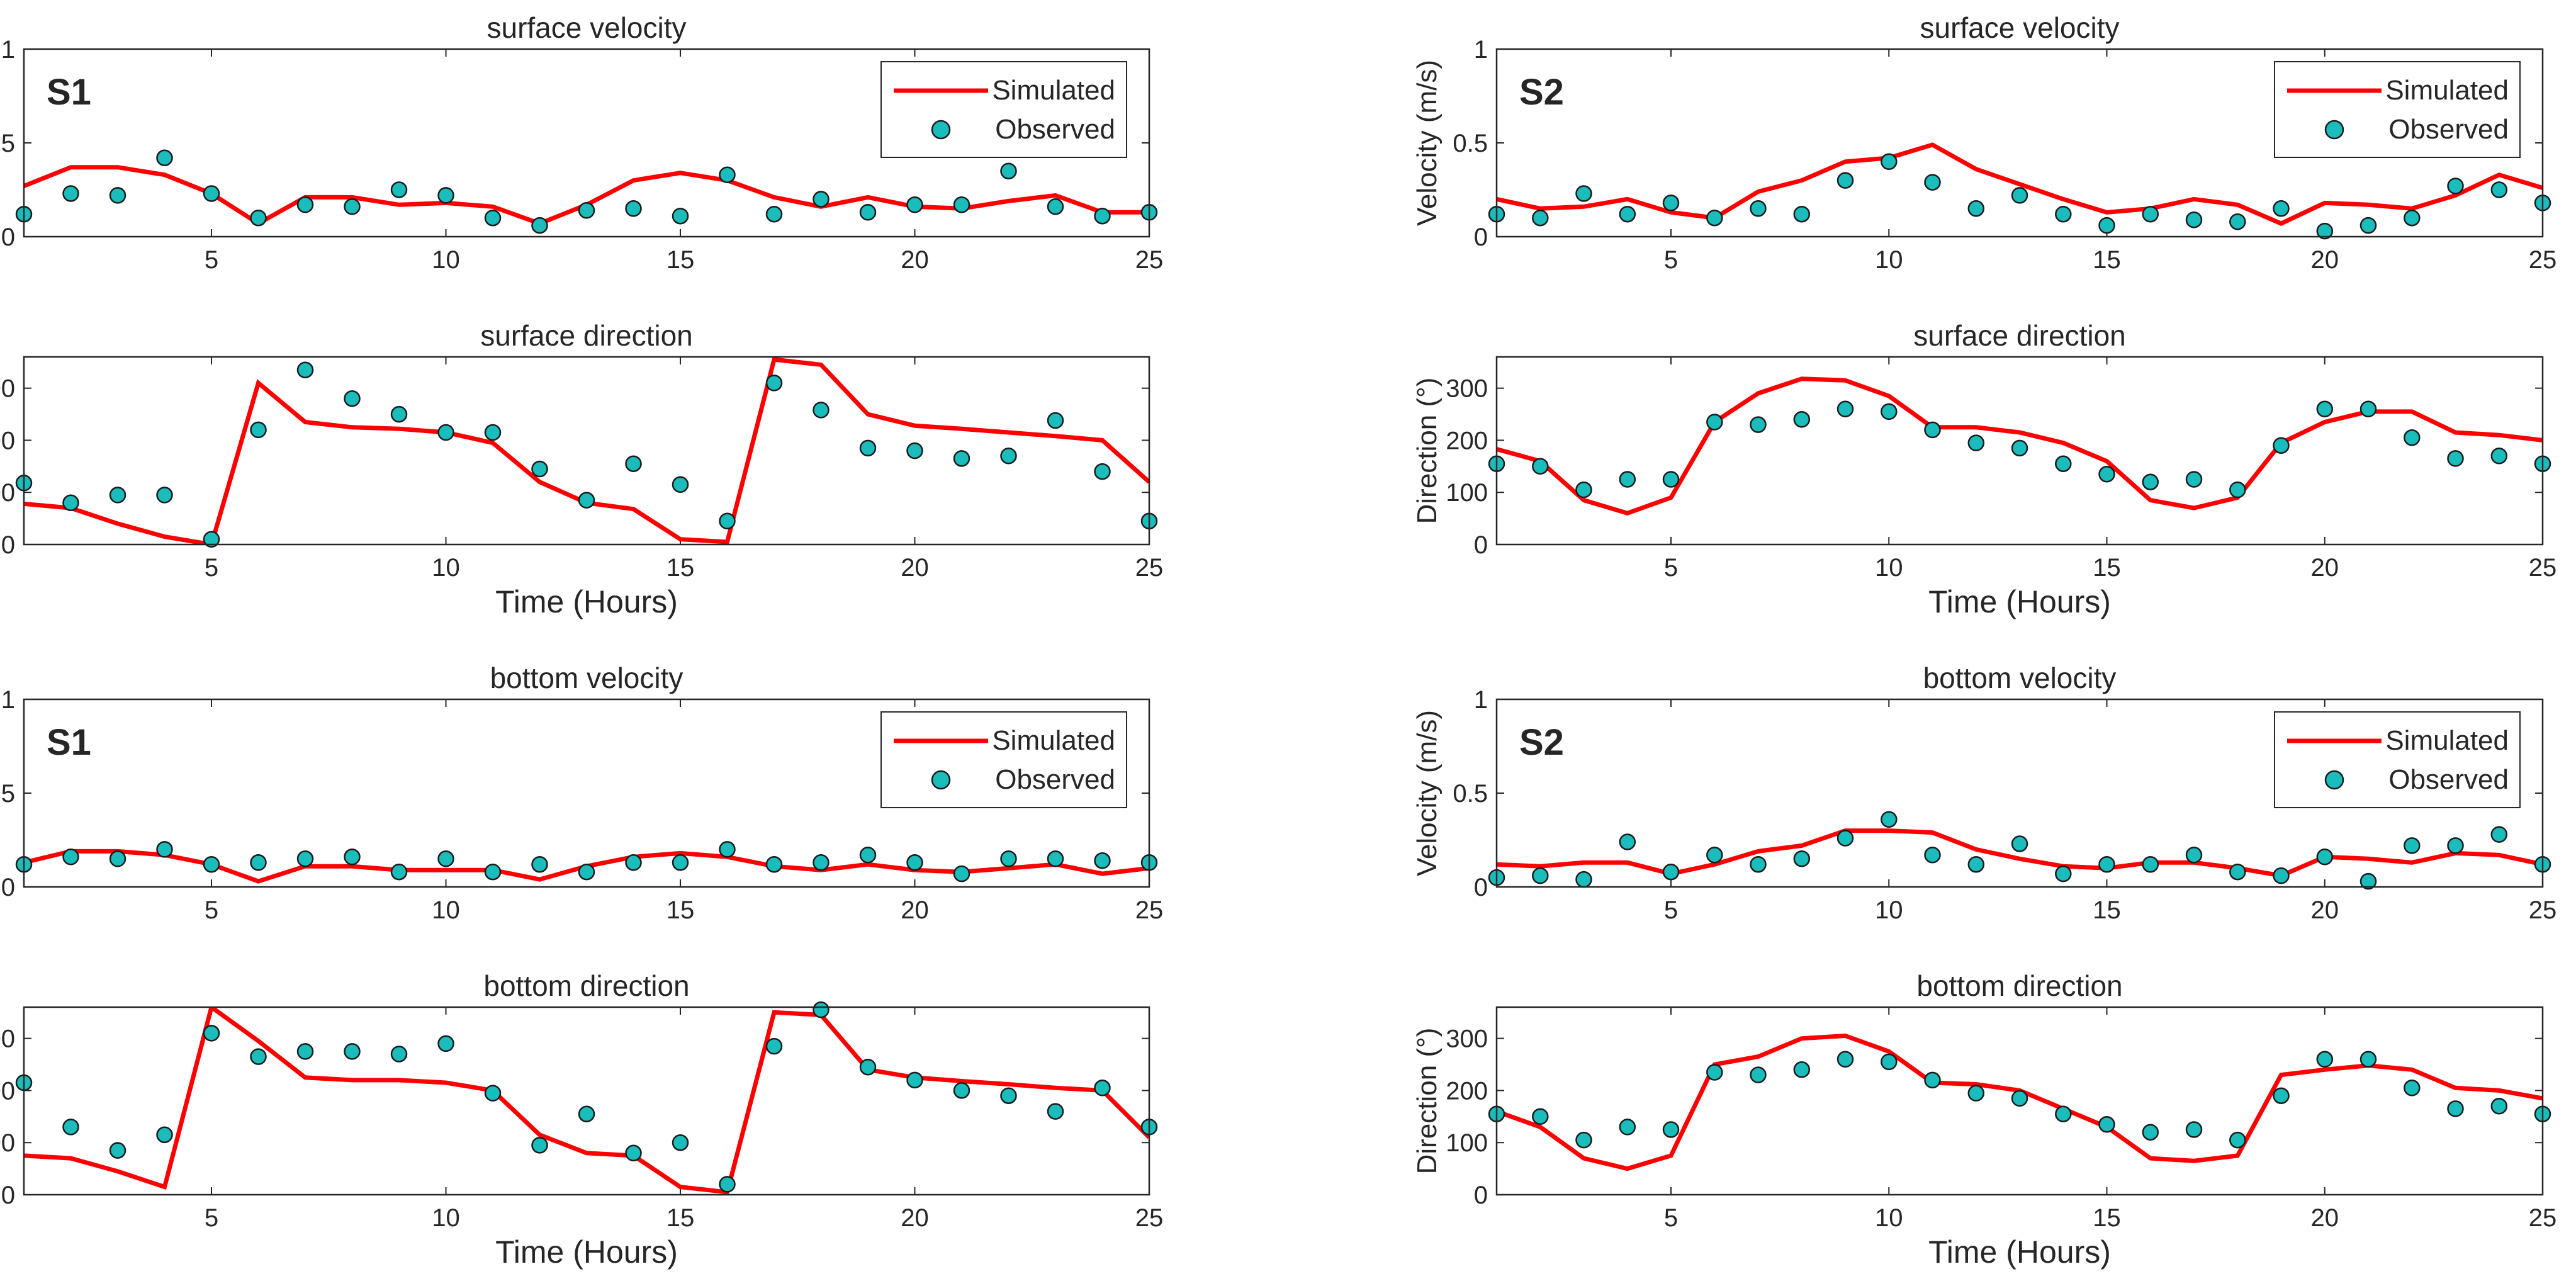  I want to click on y-tick-label: 1, so click(1481, 700).